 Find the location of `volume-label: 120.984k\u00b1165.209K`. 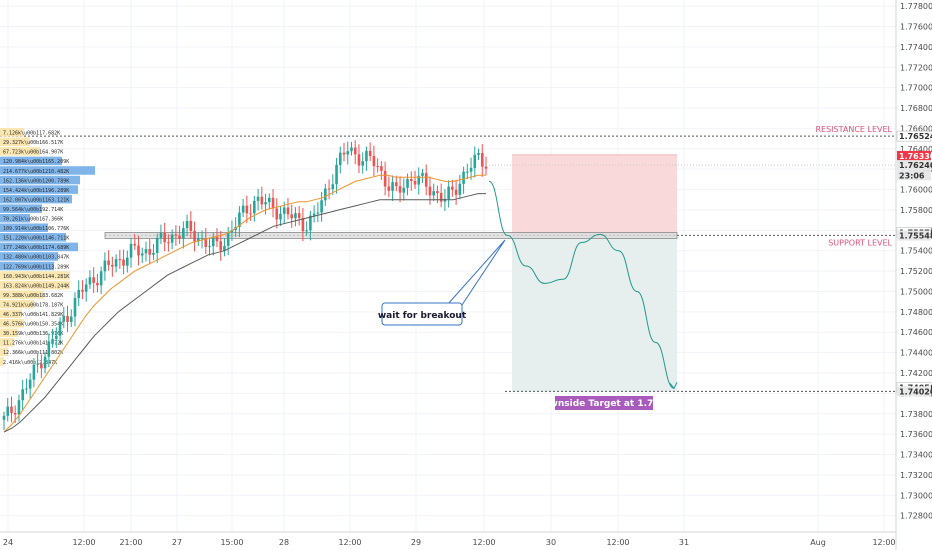

volume-label: 120.984k\u00b1165.209K is located at coordinates (36, 162).